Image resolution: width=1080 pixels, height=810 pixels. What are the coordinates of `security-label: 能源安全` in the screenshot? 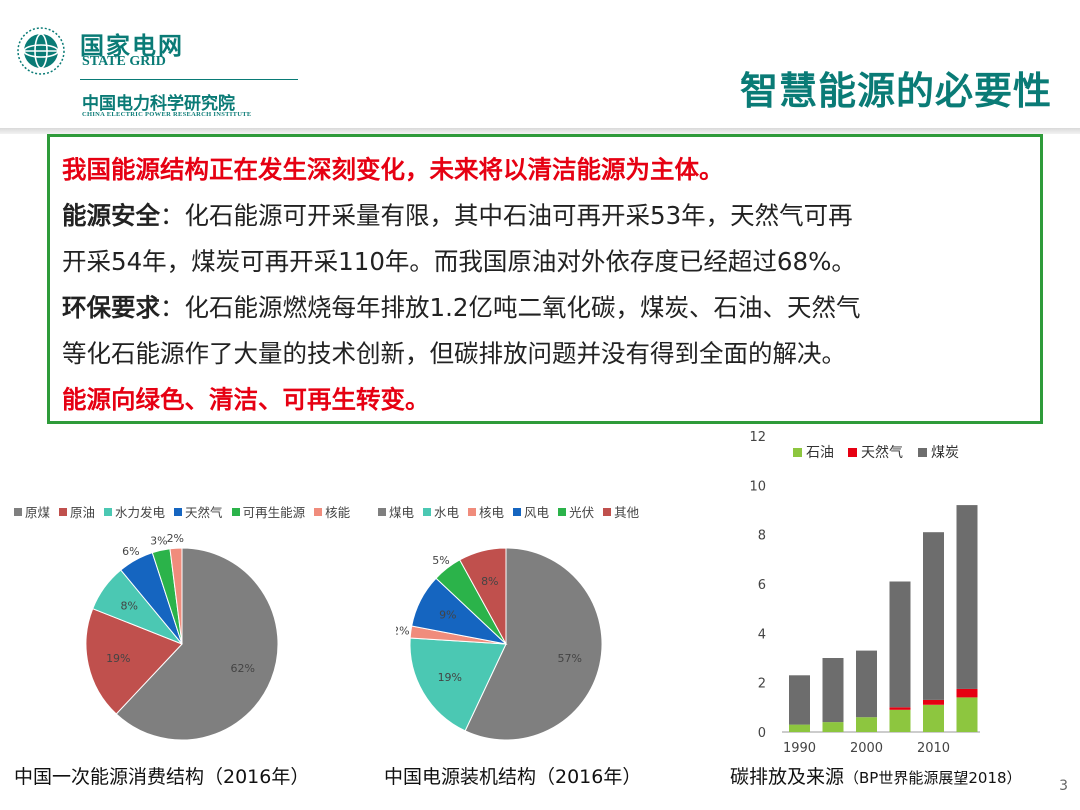 It's located at (111, 215).